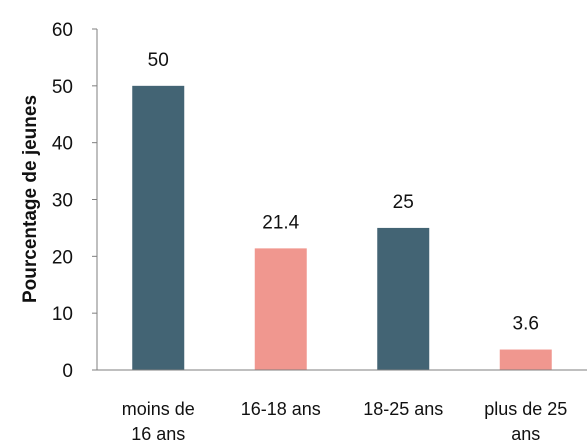  I want to click on category-label: moins de, so click(158, 409).